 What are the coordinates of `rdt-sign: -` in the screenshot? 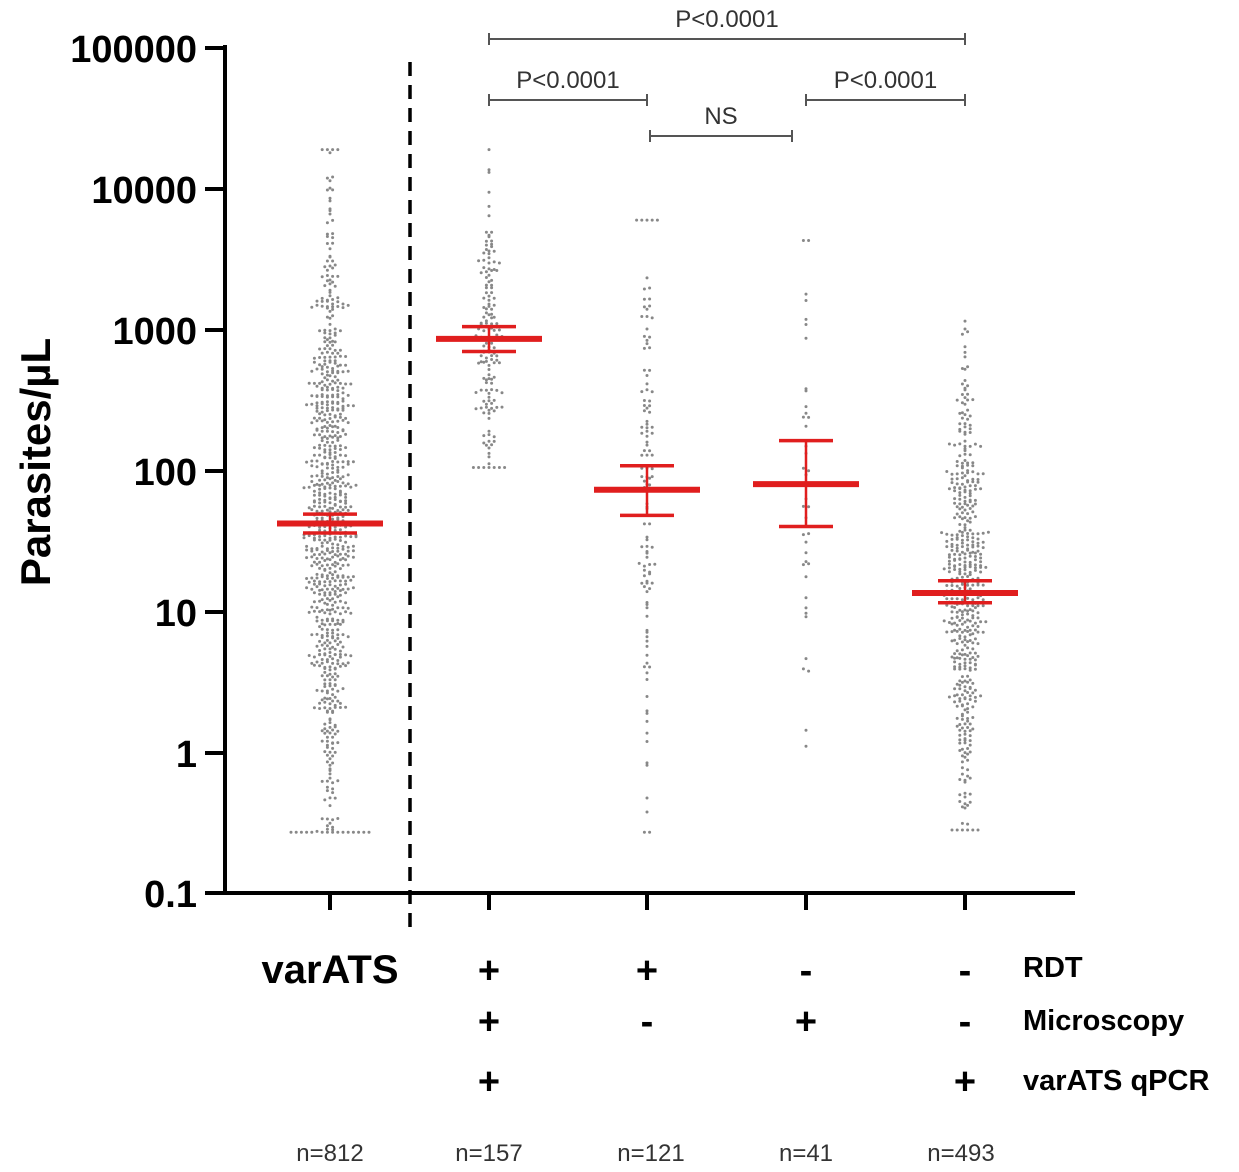 It's located at (965, 971).